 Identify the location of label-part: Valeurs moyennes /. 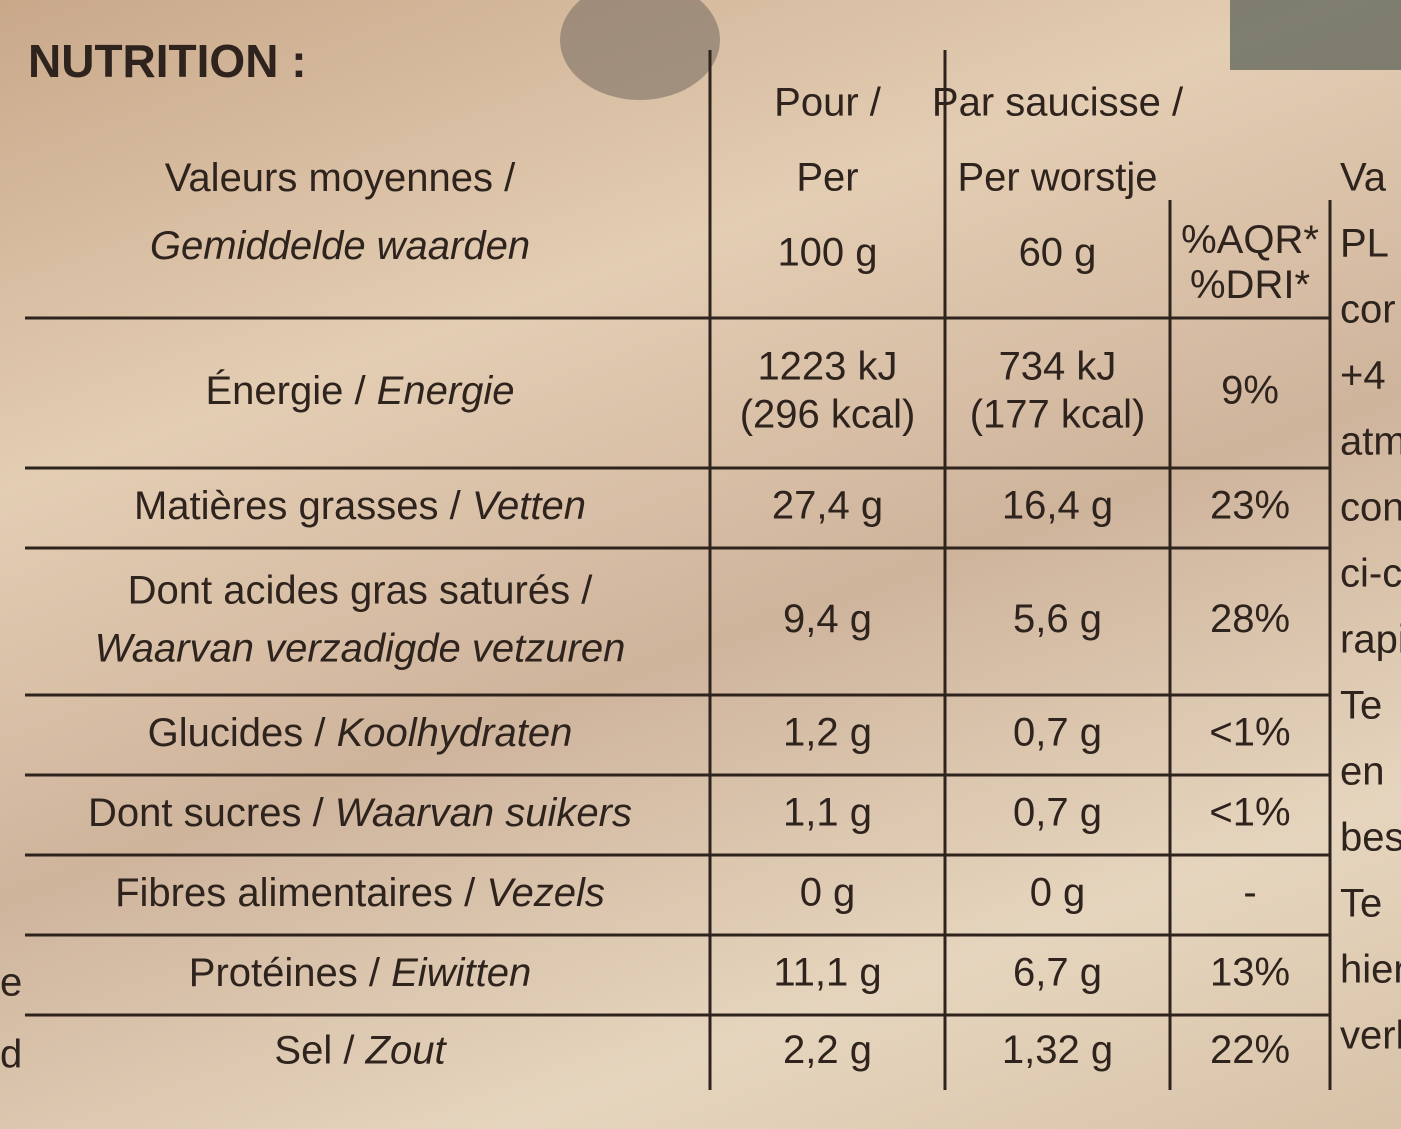
(340, 178).